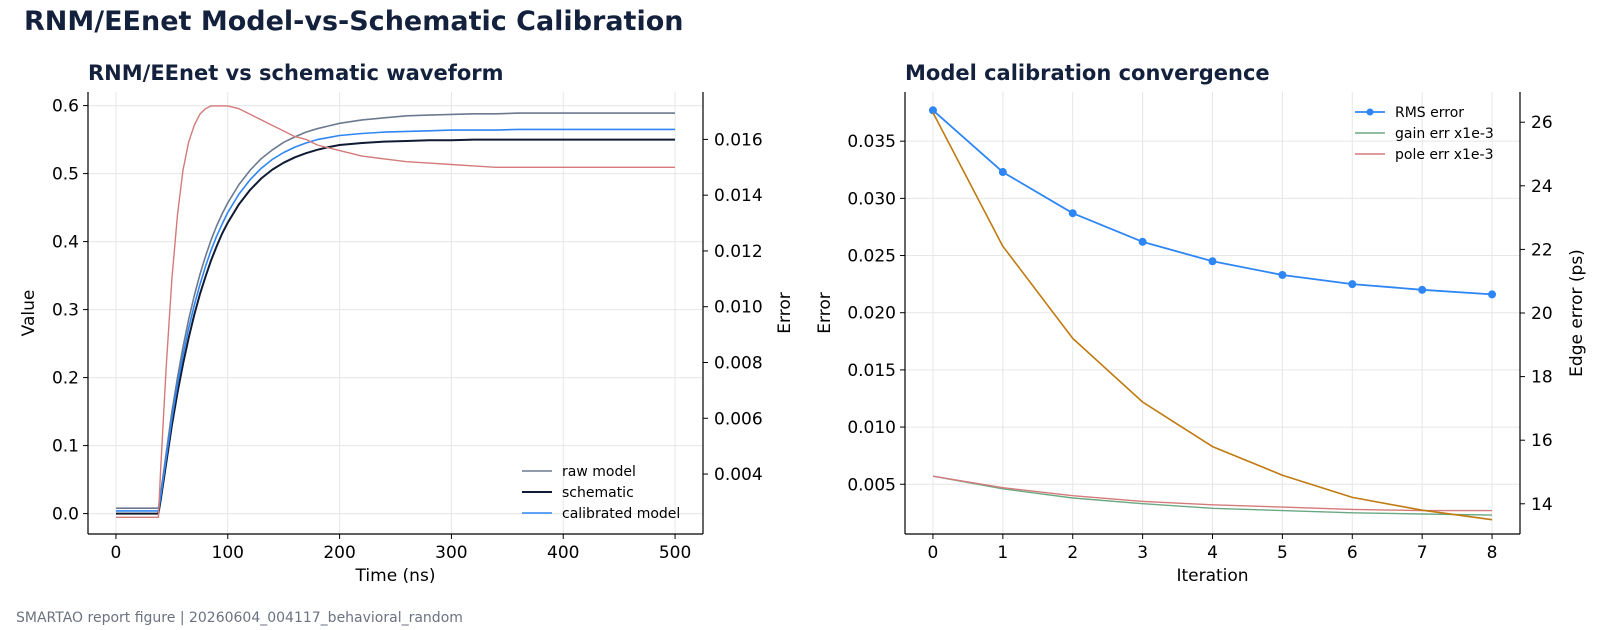 The height and width of the screenshot is (630, 1600). I want to click on y-tick-label: 0.010, so click(871, 428).